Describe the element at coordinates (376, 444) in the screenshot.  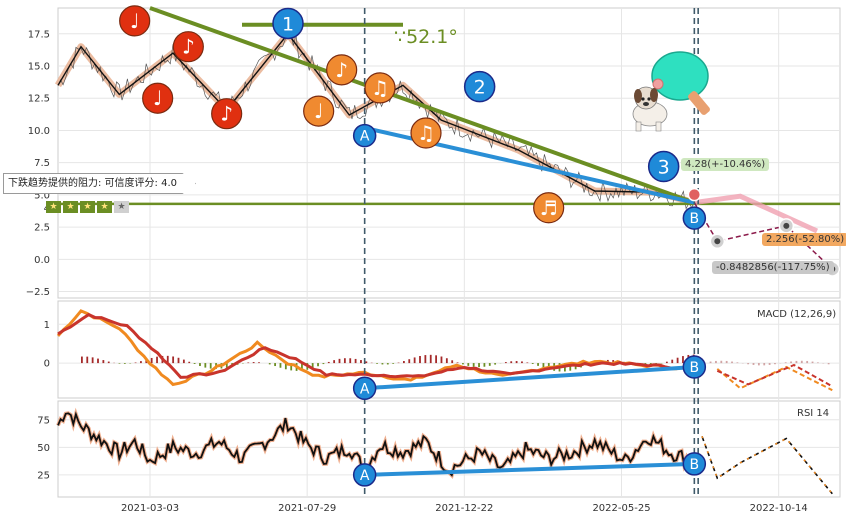
I see `rsi-line` at that location.